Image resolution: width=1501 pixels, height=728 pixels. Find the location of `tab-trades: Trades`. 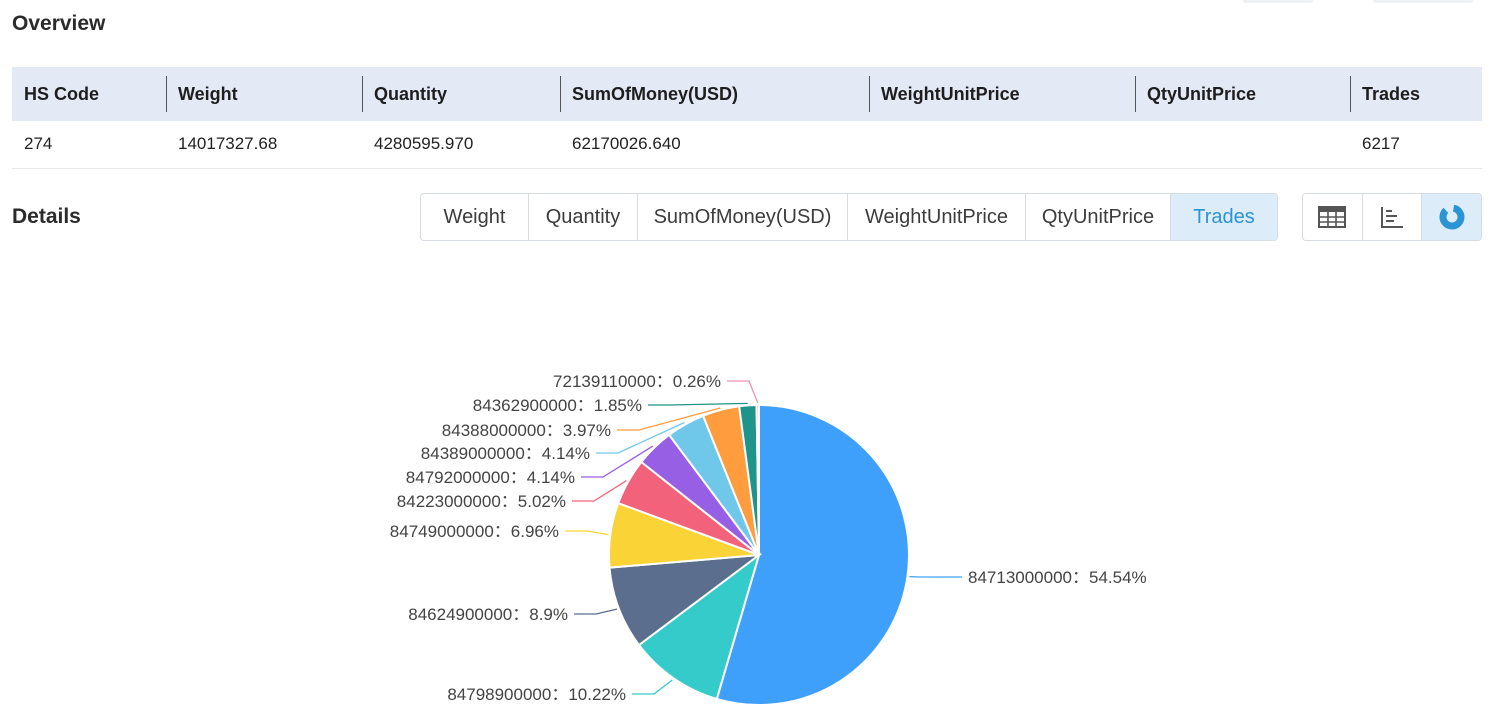

tab-trades: Trades is located at coordinates (1224, 217).